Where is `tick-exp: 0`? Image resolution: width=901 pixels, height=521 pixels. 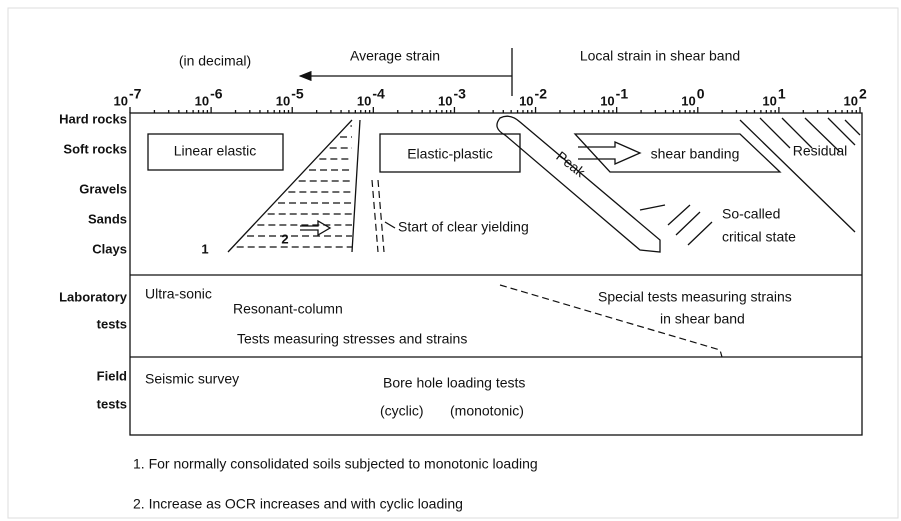
tick-exp: 0 is located at coordinates (701, 94).